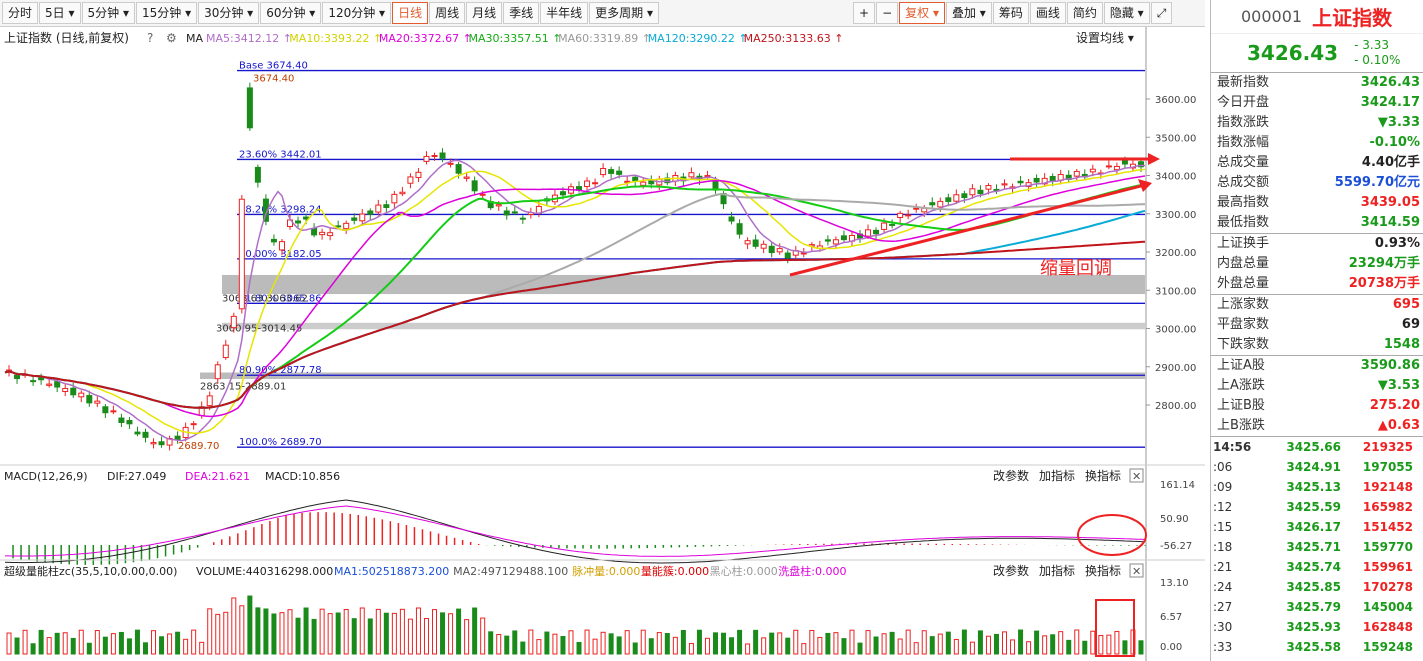 The image size is (1423, 661). What do you see at coordinates (198, 446) in the screenshot?
I see `low-label: 2689.70` at bounding box center [198, 446].